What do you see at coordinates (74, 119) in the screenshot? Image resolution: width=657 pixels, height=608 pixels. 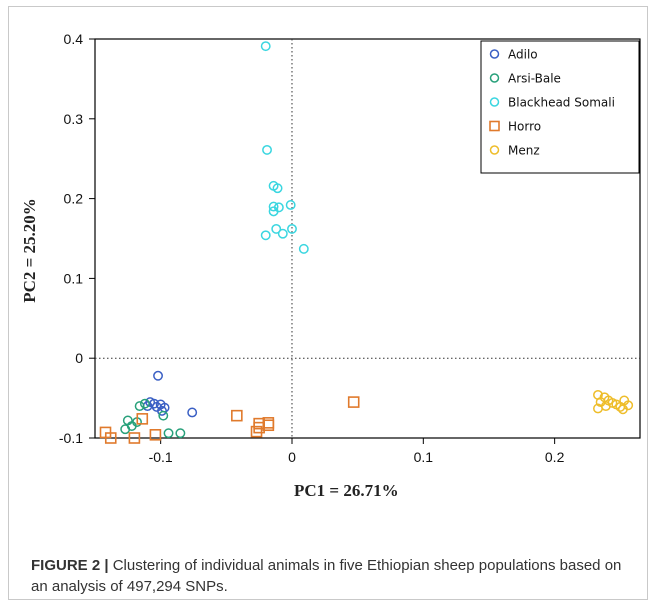 I see `y-tick-label: 0.3` at bounding box center [74, 119].